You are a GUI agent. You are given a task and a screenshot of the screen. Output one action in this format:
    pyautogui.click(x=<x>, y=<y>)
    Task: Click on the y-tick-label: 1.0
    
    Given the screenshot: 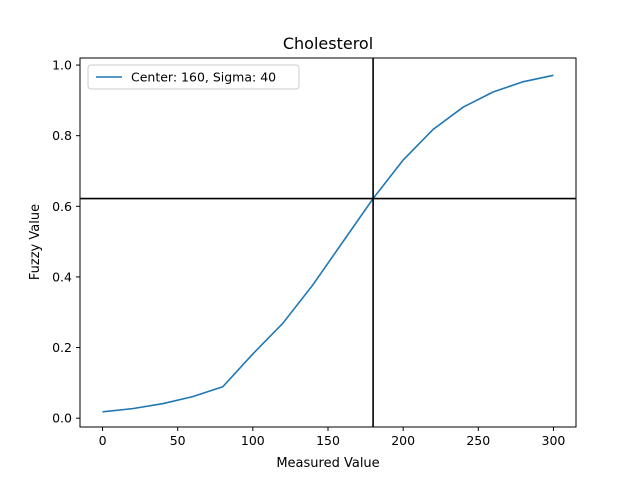 What is the action you would take?
    pyautogui.click(x=62, y=65)
    